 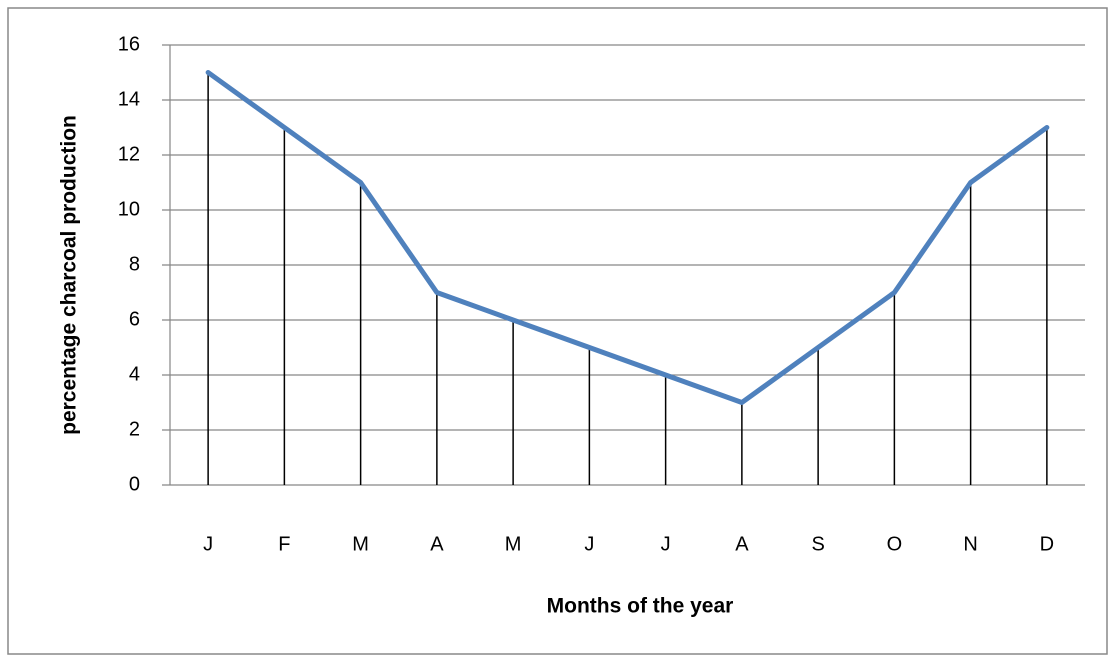 What do you see at coordinates (129, 154) in the screenshot?
I see `y-tick-label: 12` at bounding box center [129, 154].